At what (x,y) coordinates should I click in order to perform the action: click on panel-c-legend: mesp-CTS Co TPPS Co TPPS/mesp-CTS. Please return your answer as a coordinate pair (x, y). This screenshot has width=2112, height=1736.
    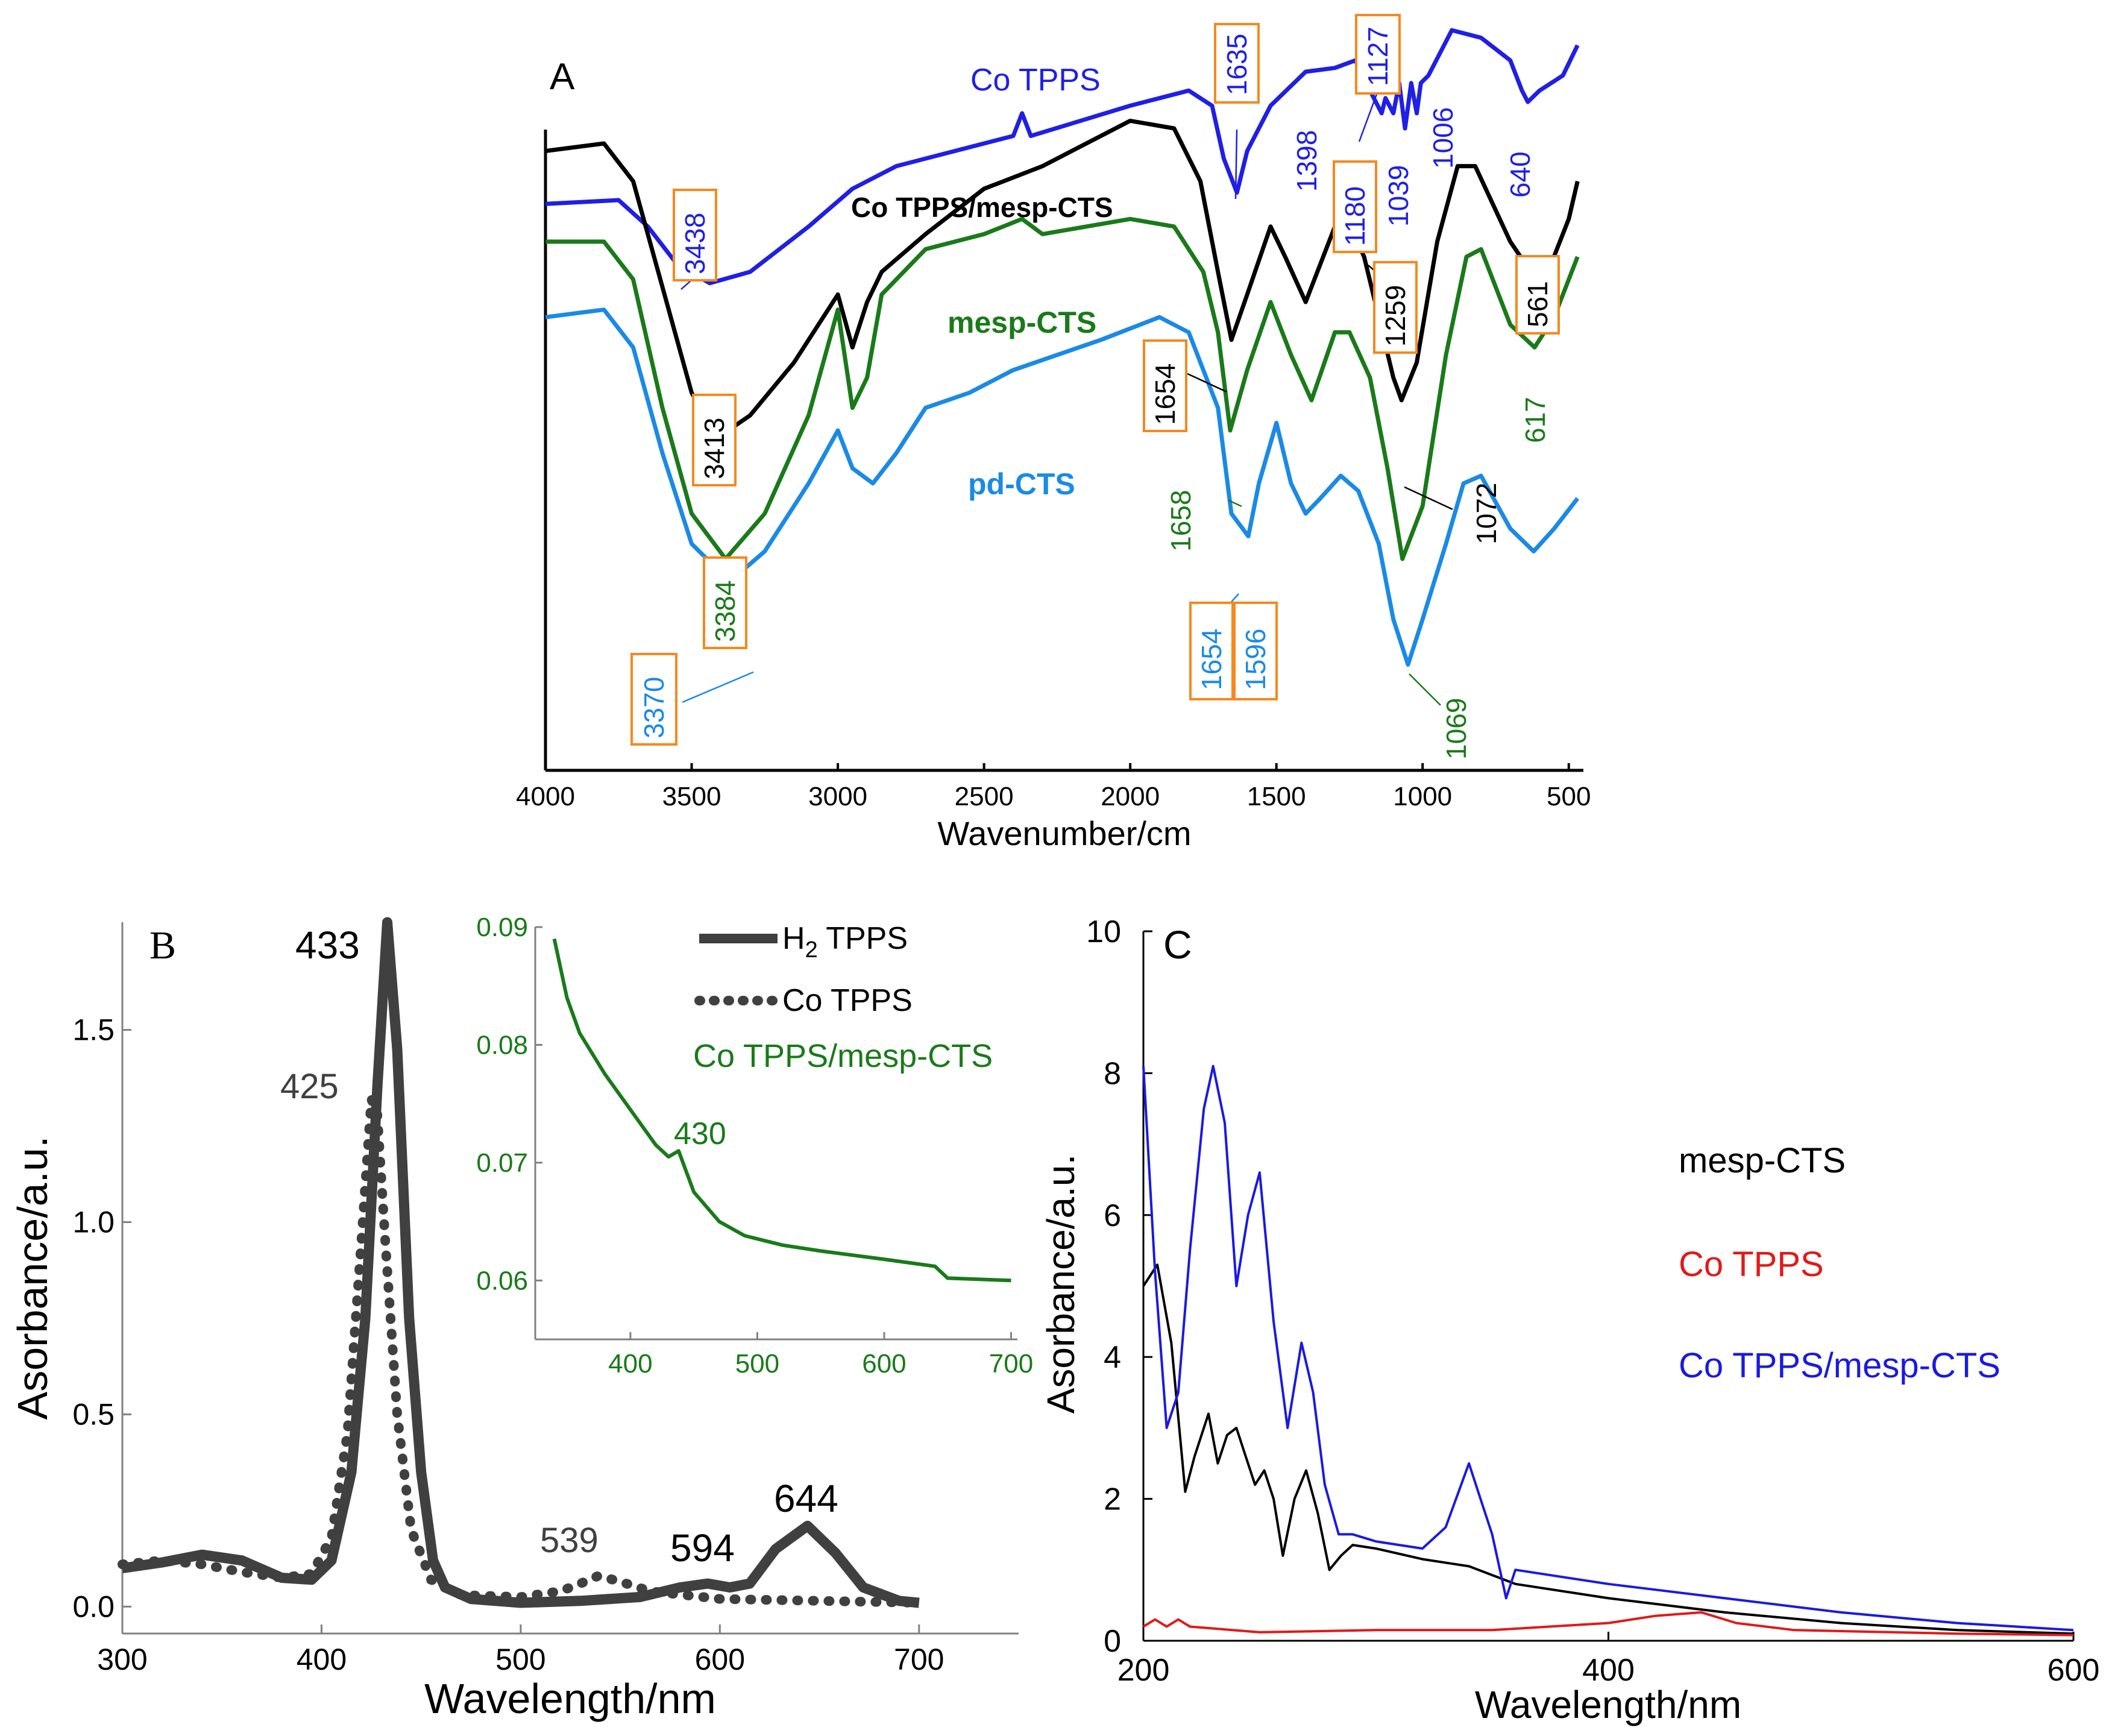
    Looking at the image, I should click on (1839, 1263).